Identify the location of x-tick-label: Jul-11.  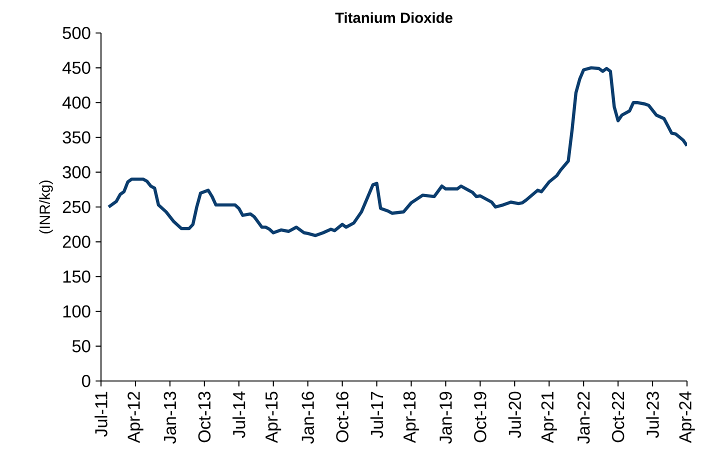
(101, 414).